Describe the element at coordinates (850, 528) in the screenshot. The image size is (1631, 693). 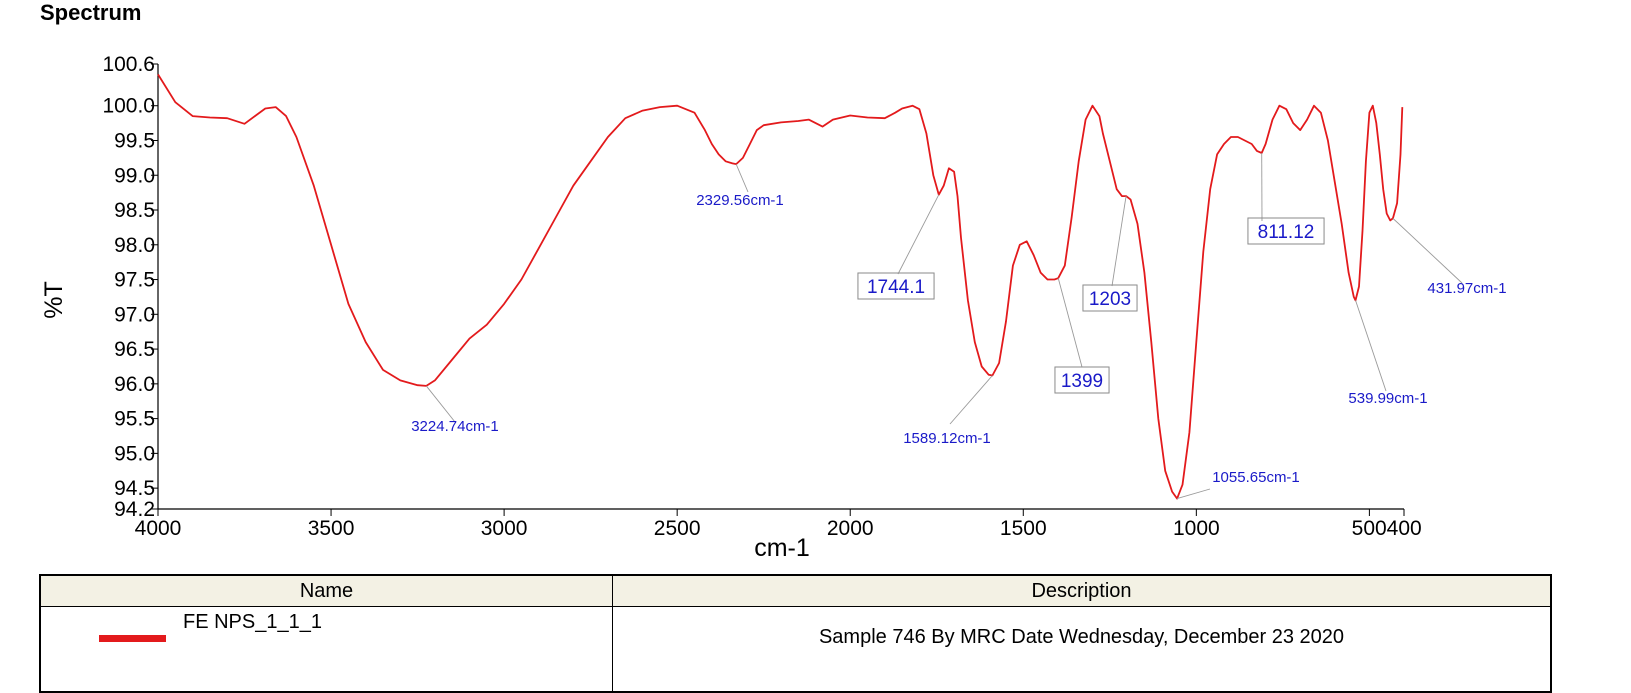
I see `x-tick-label: 2000` at that location.